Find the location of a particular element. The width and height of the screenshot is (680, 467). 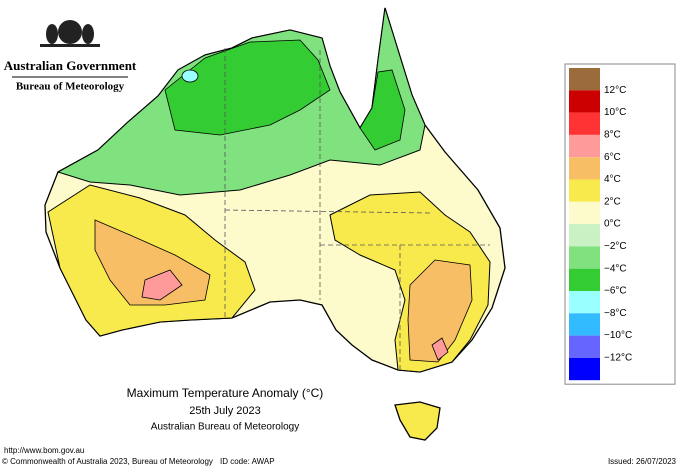

legend-label: −6°C is located at coordinates (615, 291).